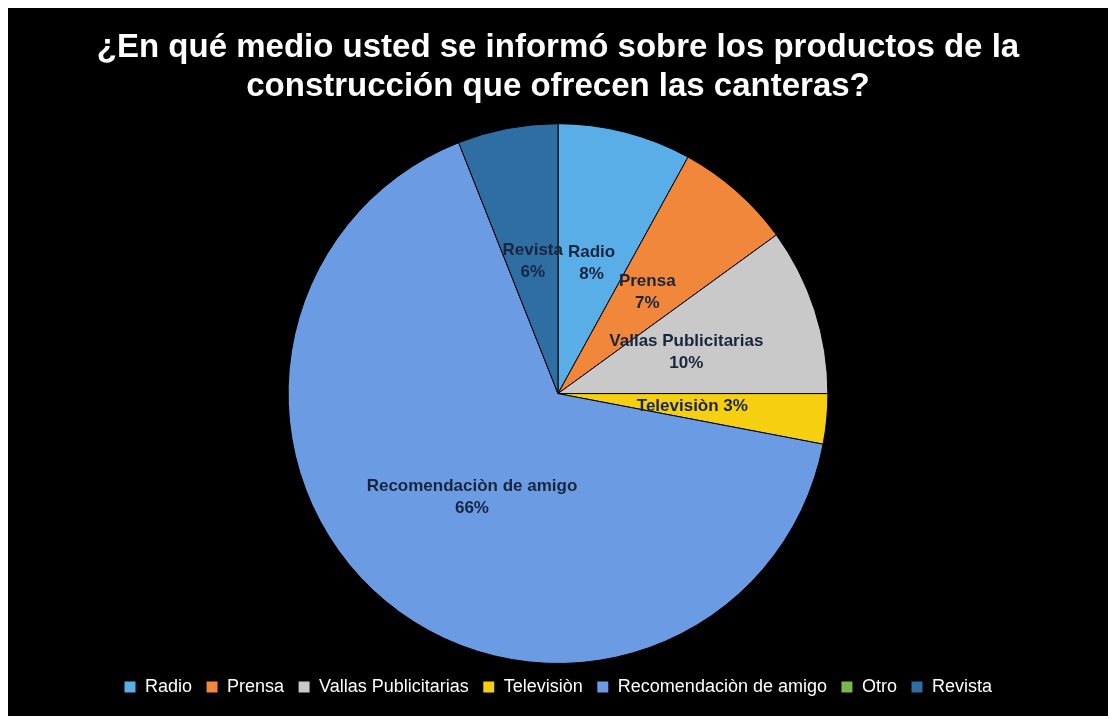 The image size is (1117, 724). I want to click on data-label: 7%, so click(647, 303).